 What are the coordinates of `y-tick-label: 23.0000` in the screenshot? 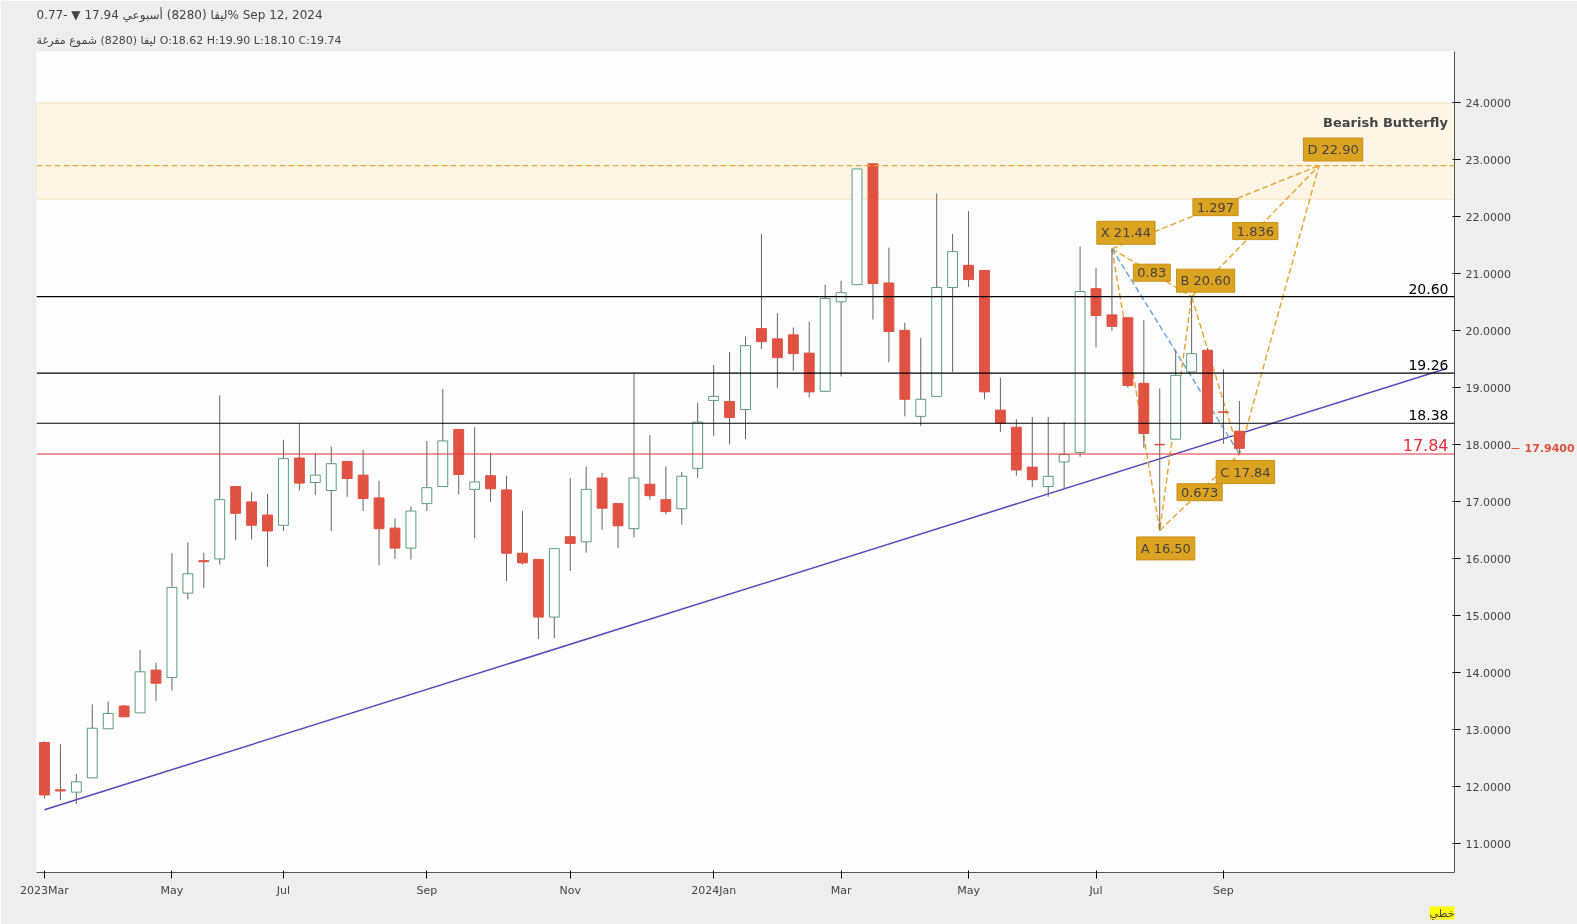 It's located at (1488, 160).